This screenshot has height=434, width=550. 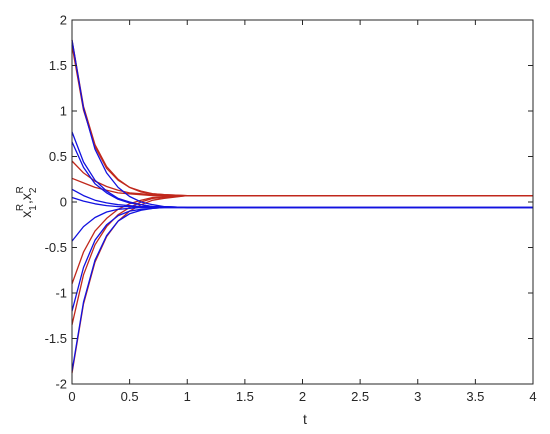 I want to click on x-tick-label: 2.5, so click(x=360, y=396).